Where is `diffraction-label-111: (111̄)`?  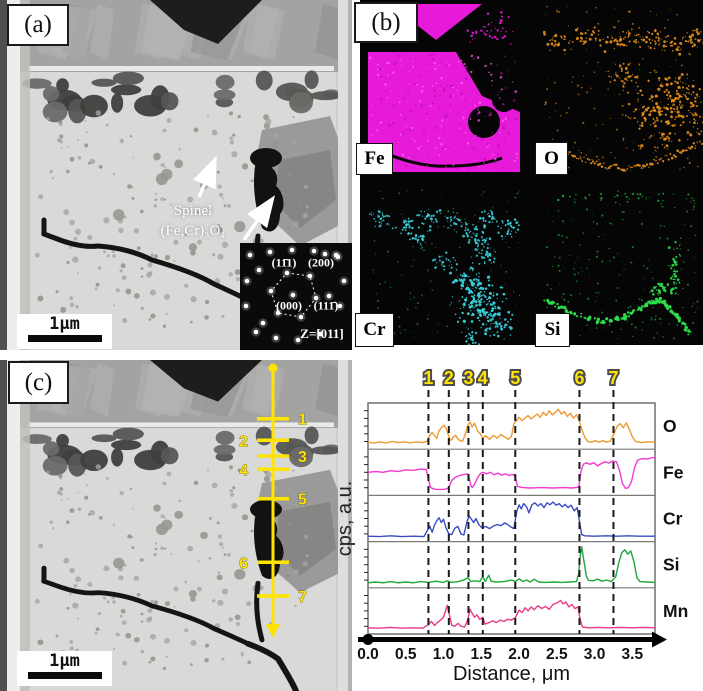
diffraction-label-111: (111̄) is located at coordinates (326, 305).